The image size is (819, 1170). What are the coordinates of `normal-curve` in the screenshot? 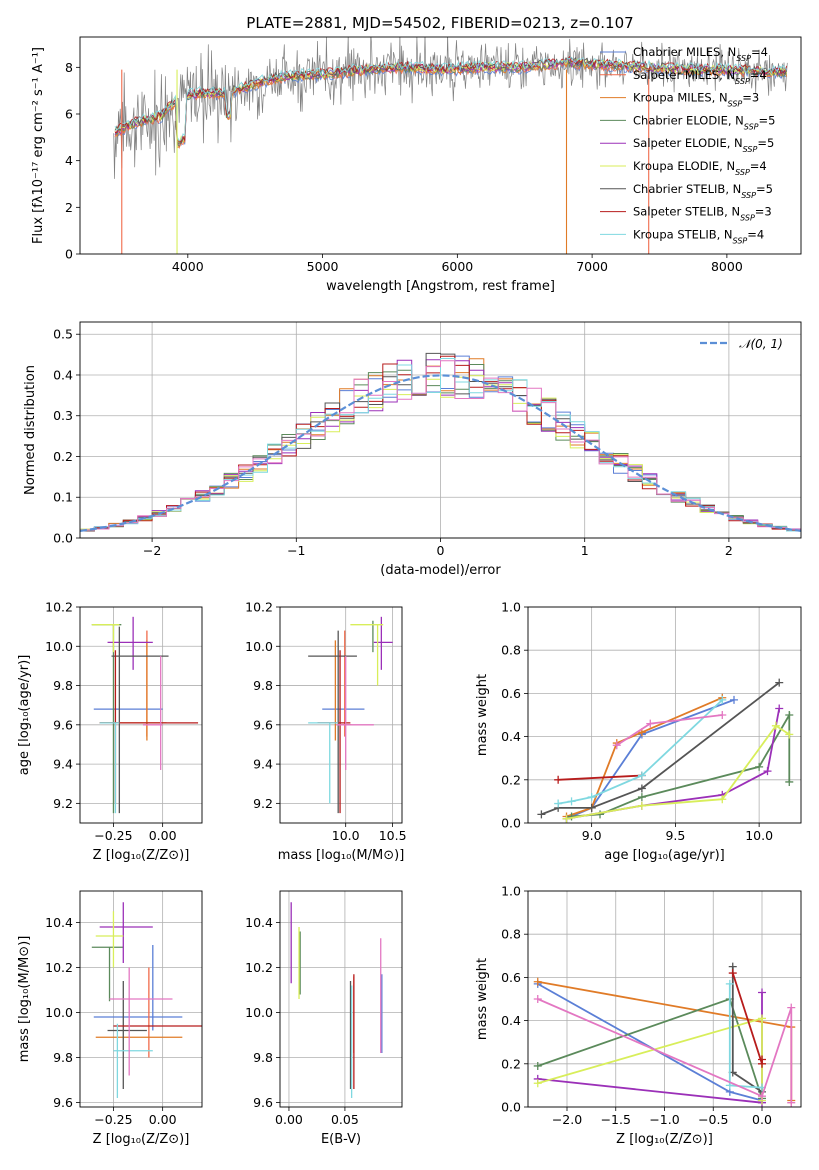 It's located at (440, 453).